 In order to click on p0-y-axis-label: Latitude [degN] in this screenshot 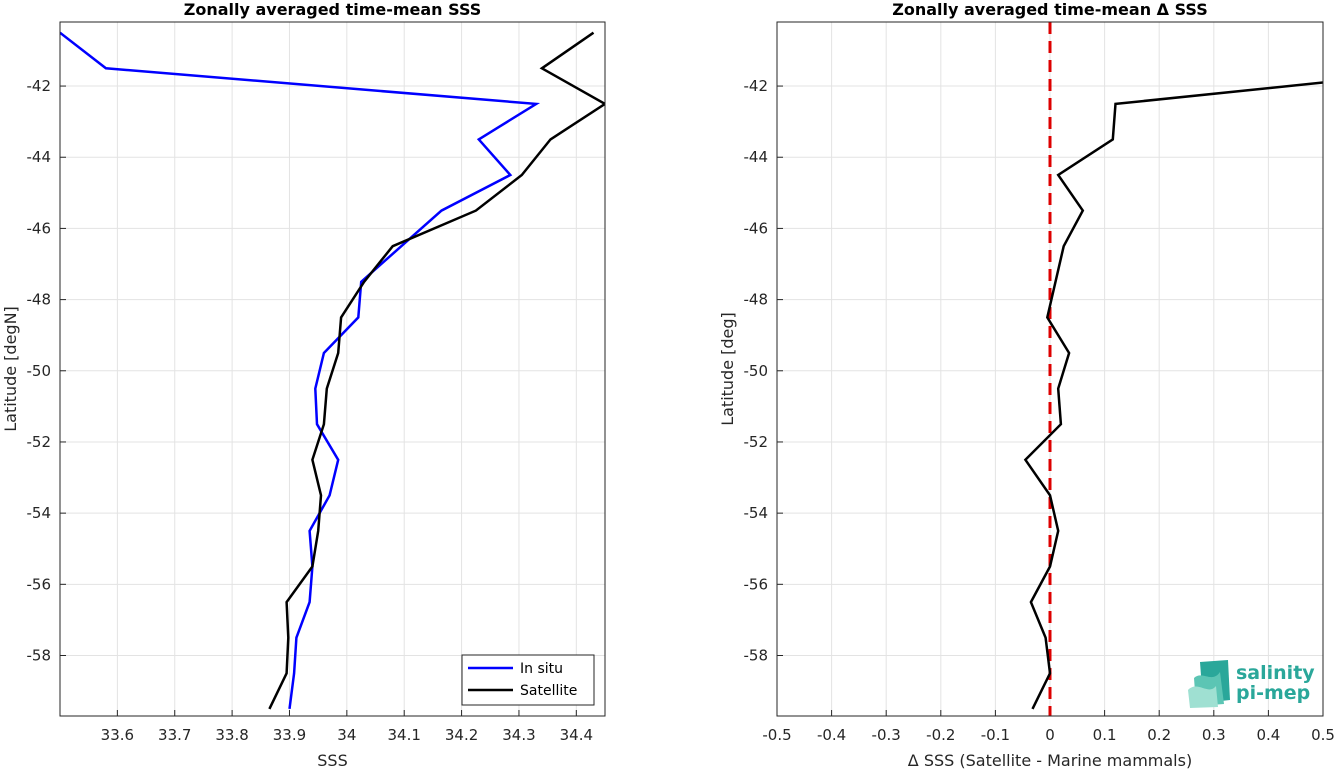, I will do `click(10, 369)`.